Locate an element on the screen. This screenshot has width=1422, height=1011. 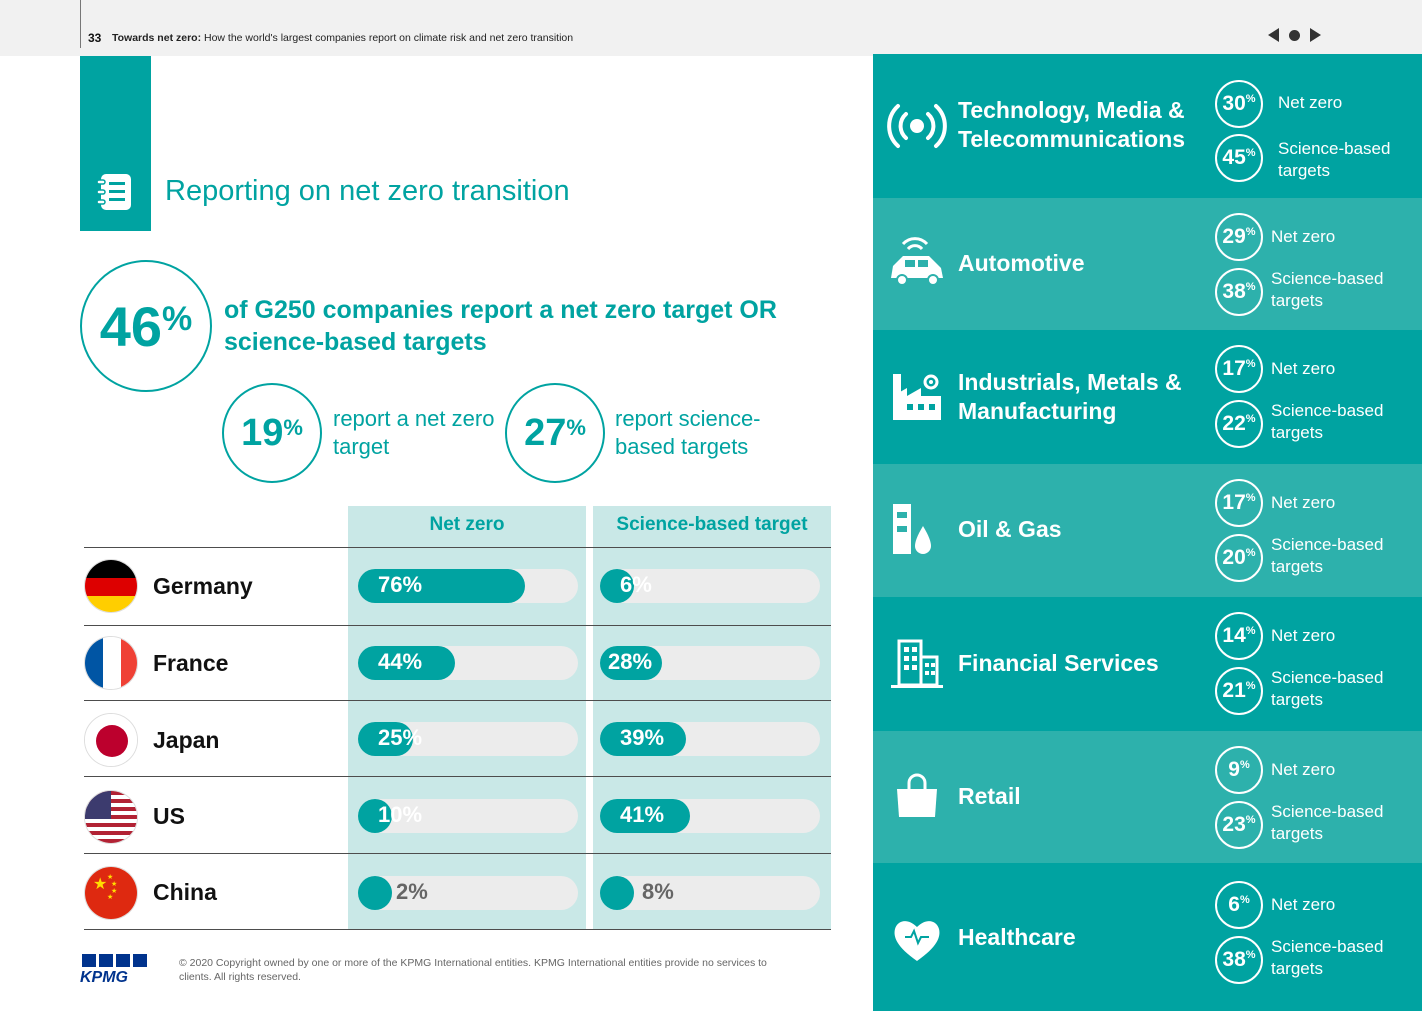
broadcast-icon is located at coordinates (917, 126).